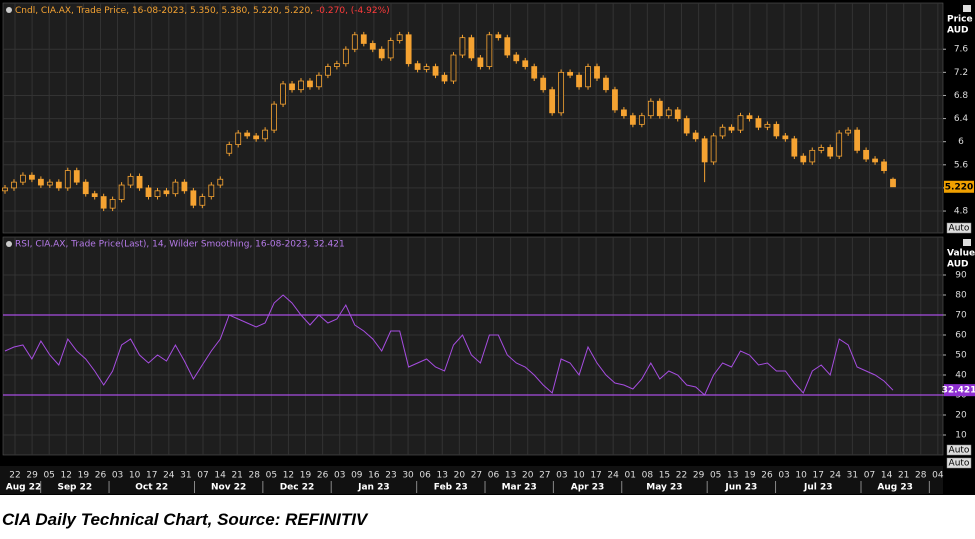 This screenshot has width=975, height=539. Describe the element at coordinates (967, 8) in the screenshot. I see `axis-toggle` at that location.